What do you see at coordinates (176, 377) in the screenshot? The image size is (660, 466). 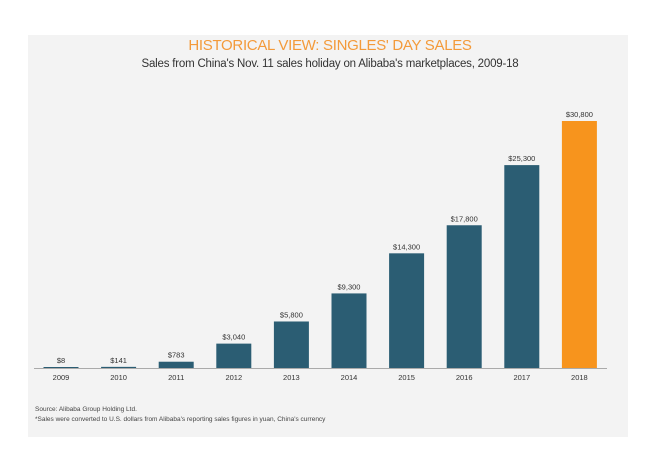 I see `x-tick-label-2011: 2011` at bounding box center [176, 377].